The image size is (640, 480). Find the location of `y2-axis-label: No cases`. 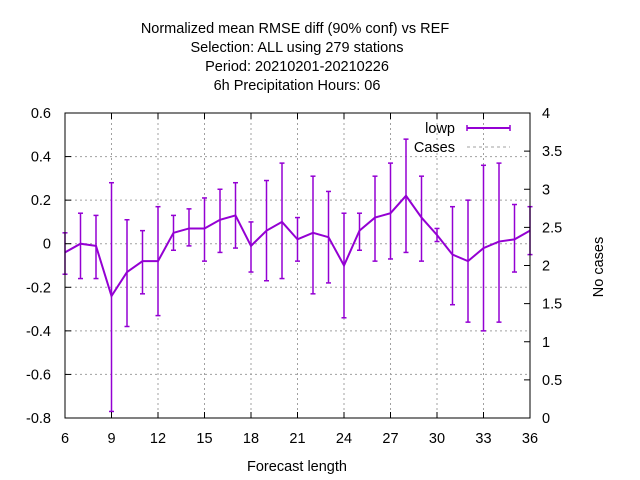

y2-axis-label: No cases is located at coordinates (599, 267).